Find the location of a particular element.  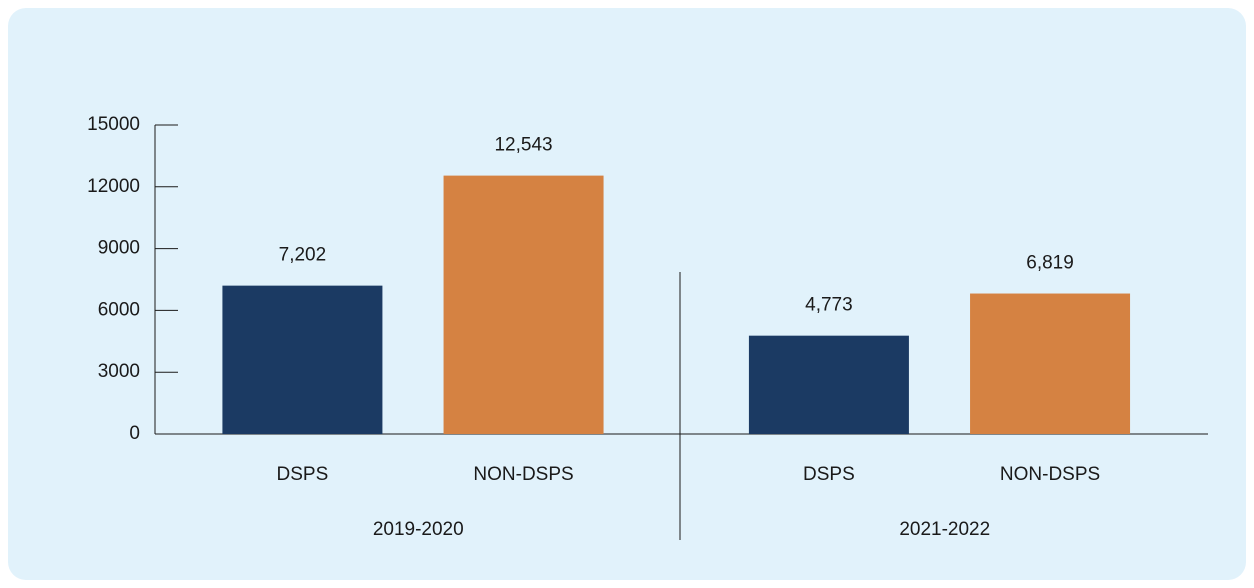

value-label: 12,543 is located at coordinates (523, 145).